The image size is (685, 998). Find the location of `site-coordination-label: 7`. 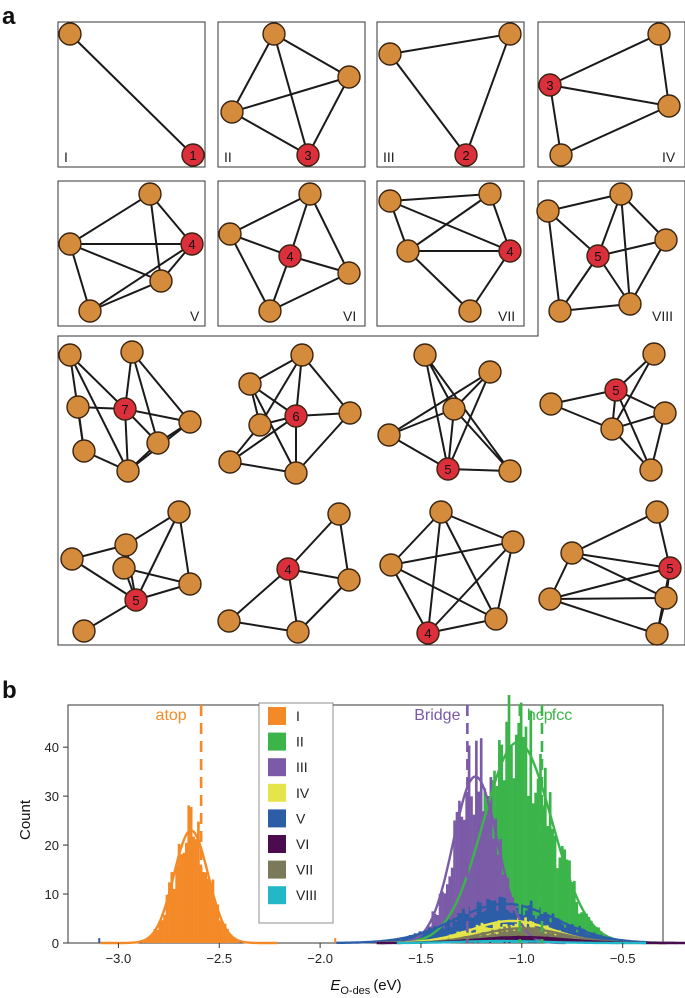

site-coordination-label: 7 is located at coordinates (124, 409).